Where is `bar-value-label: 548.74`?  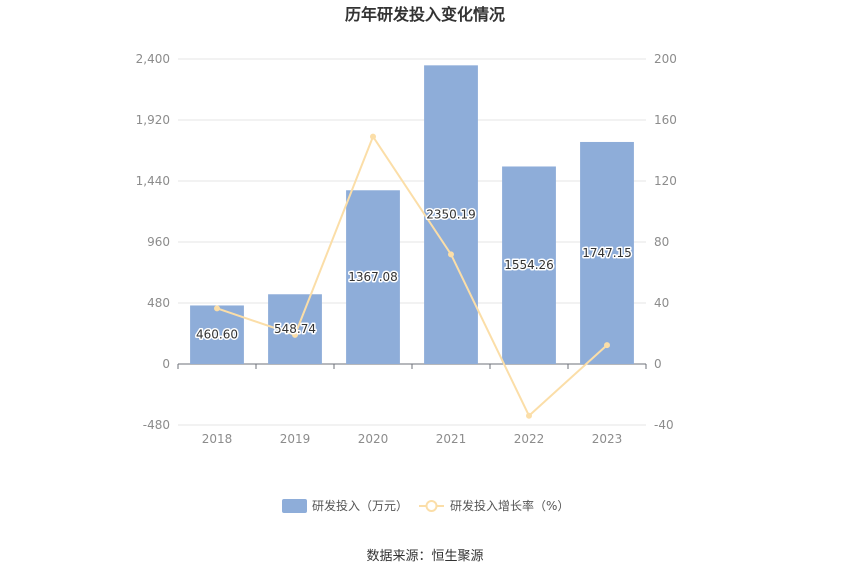 bar-value-label: 548.74 is located at coordinates (295, 329).